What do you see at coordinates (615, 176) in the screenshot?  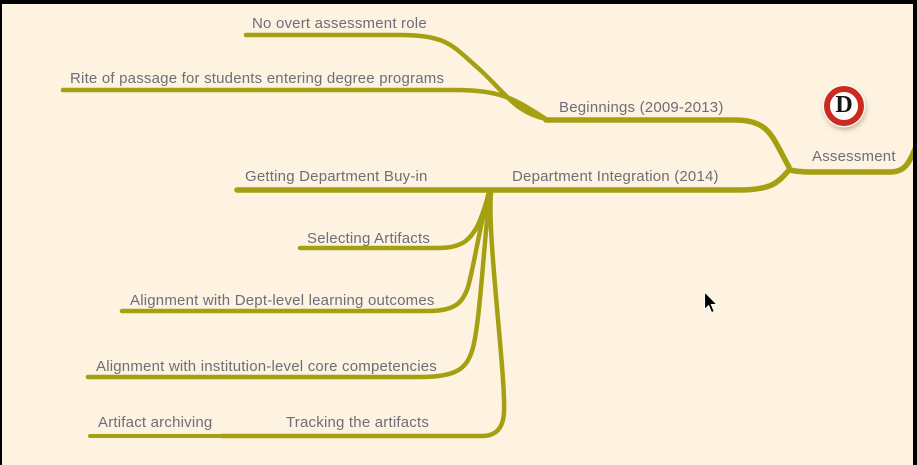 I see `node-department-integration: Department Integration (2014)` at bounding box center [615, 176].